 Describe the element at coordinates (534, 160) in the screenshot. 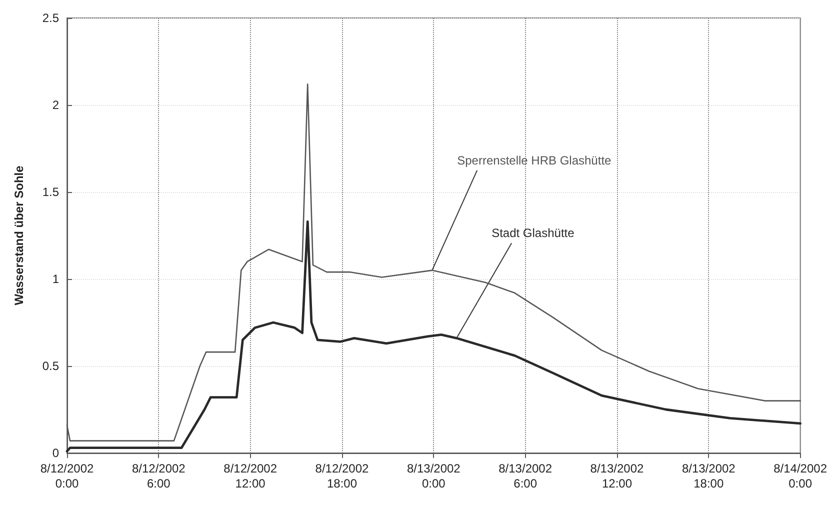

I see `text: Sperrenstelle HRB Glashütte` at that location.